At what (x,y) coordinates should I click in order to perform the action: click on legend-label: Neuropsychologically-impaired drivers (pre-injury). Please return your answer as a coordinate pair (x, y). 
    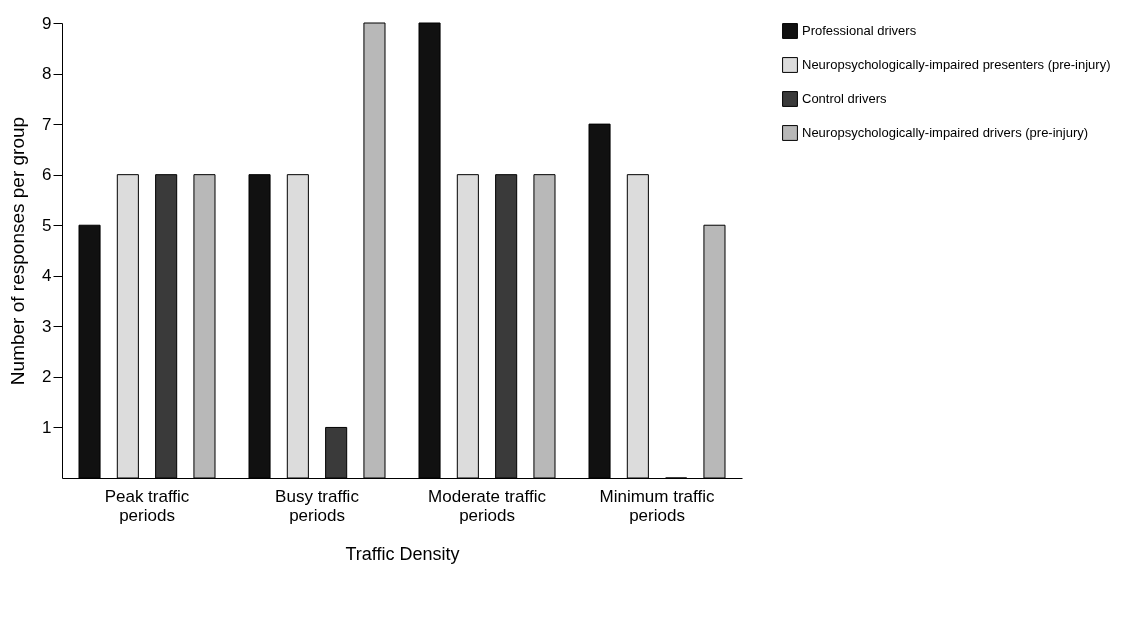
    Looking at the image, I should click on (945, 132).